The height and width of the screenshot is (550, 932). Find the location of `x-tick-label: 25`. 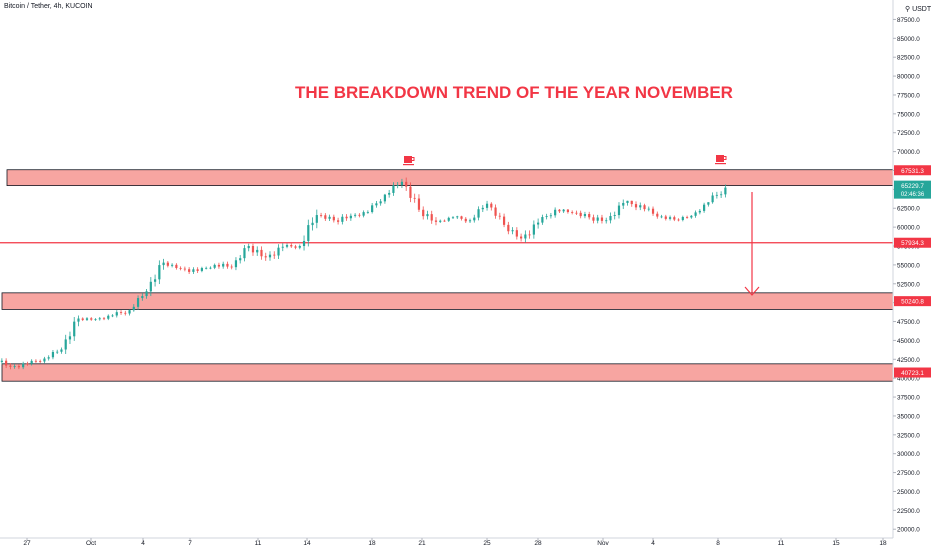

x-tick-label: 25 is located at coordinates (487, 543).